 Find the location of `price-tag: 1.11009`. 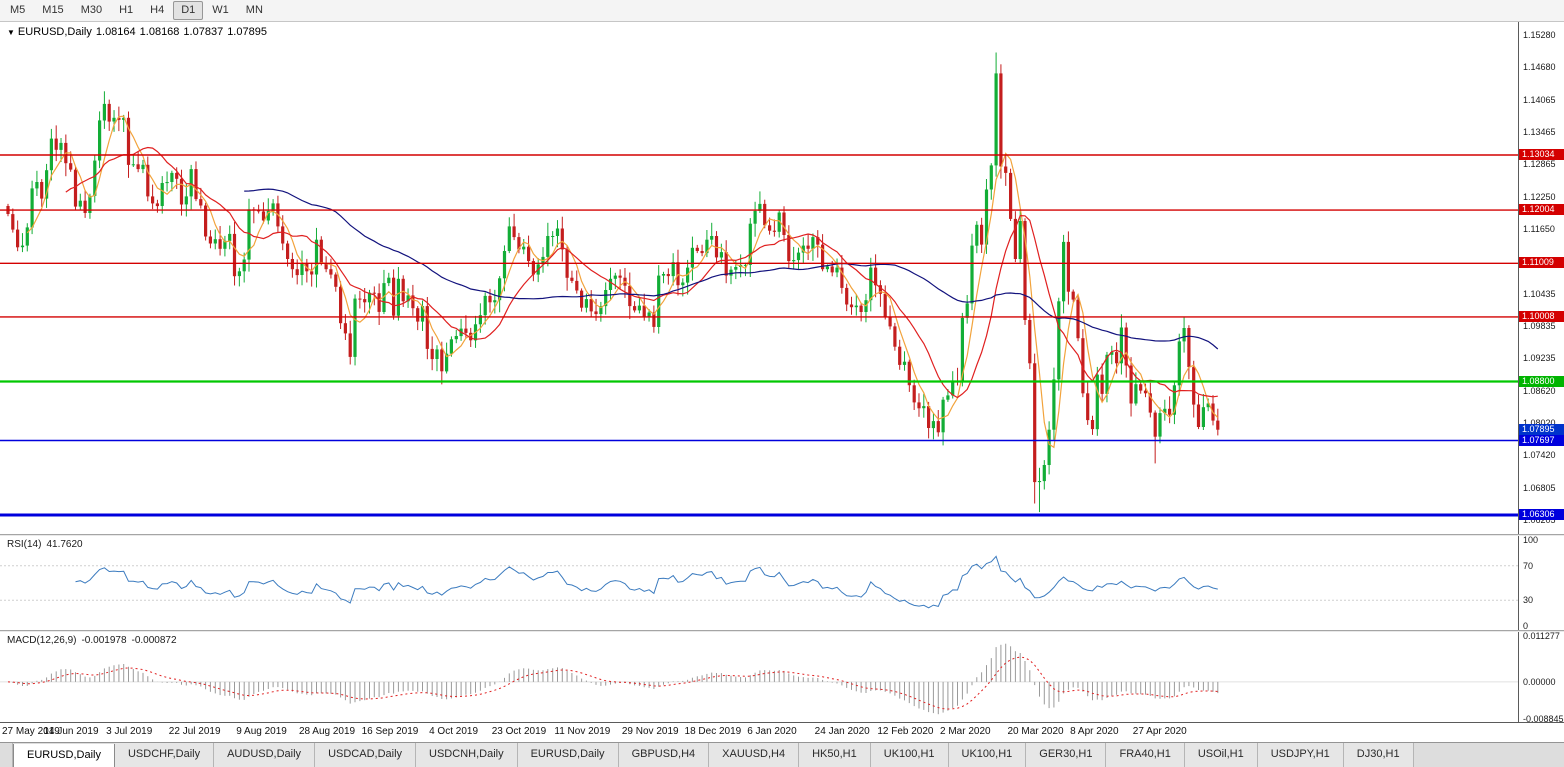

price-tag: 1.11009 is located at coordinates (1541, 263).